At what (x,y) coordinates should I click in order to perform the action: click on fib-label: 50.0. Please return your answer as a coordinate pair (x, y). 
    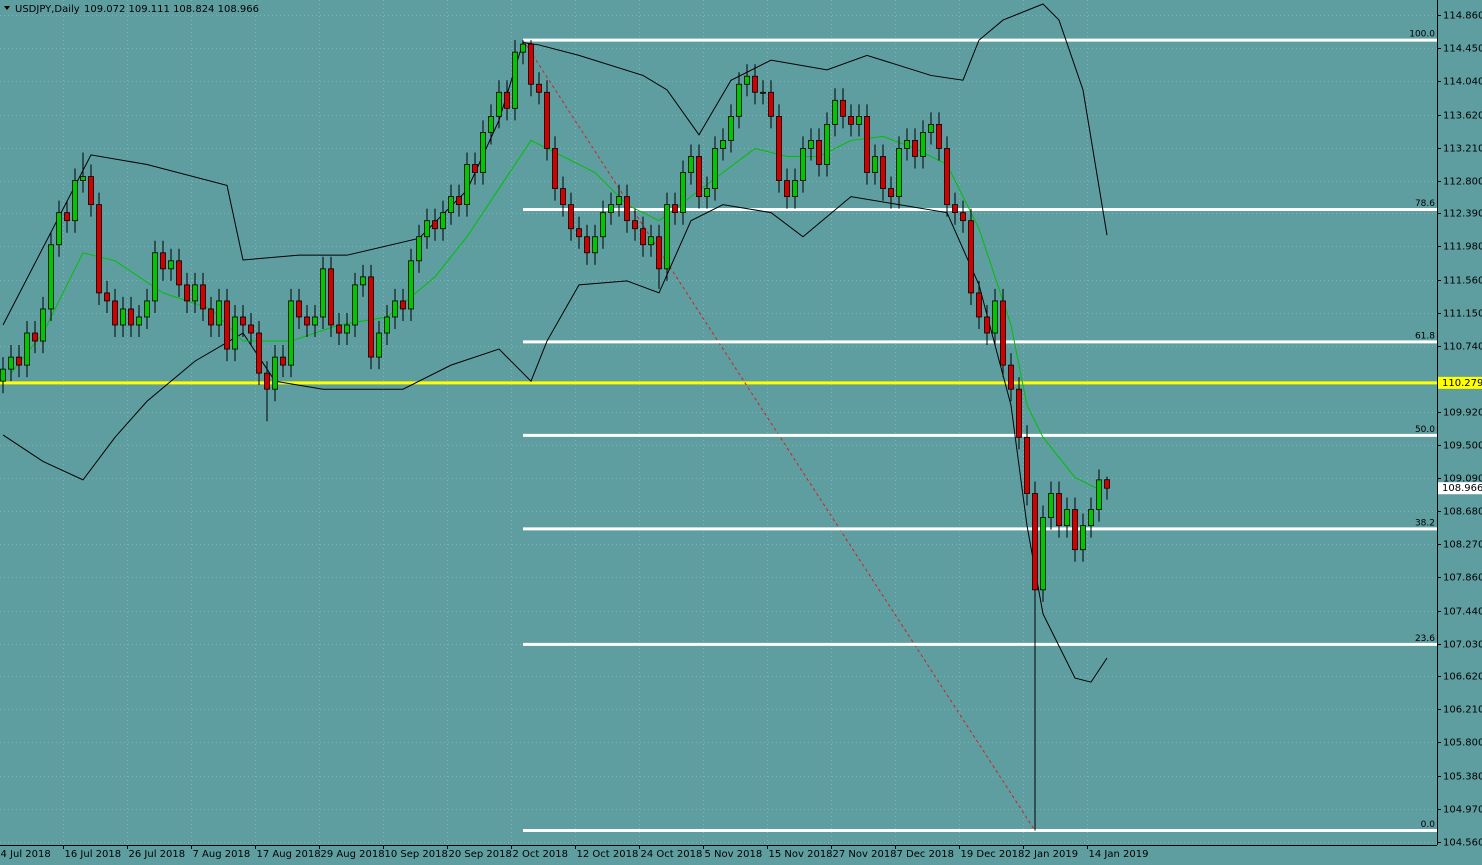
    Looking at the image, I should click on (1425, 430).